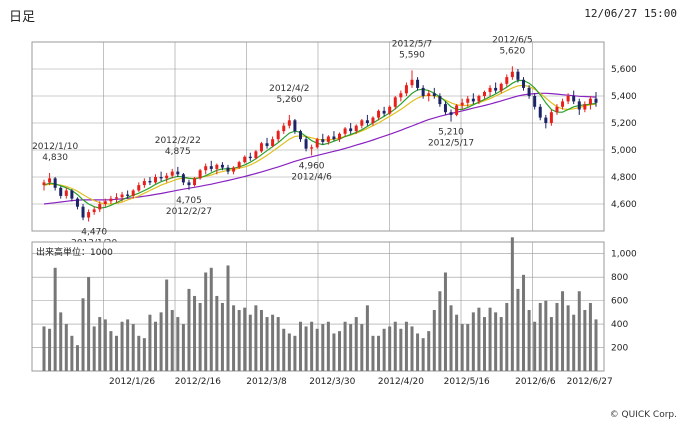 The image size is (688, 425). What do you see at coordinates (22, 17) in the screenshot?
I see `chart-title: 日足` at bounding box center [22, 17].